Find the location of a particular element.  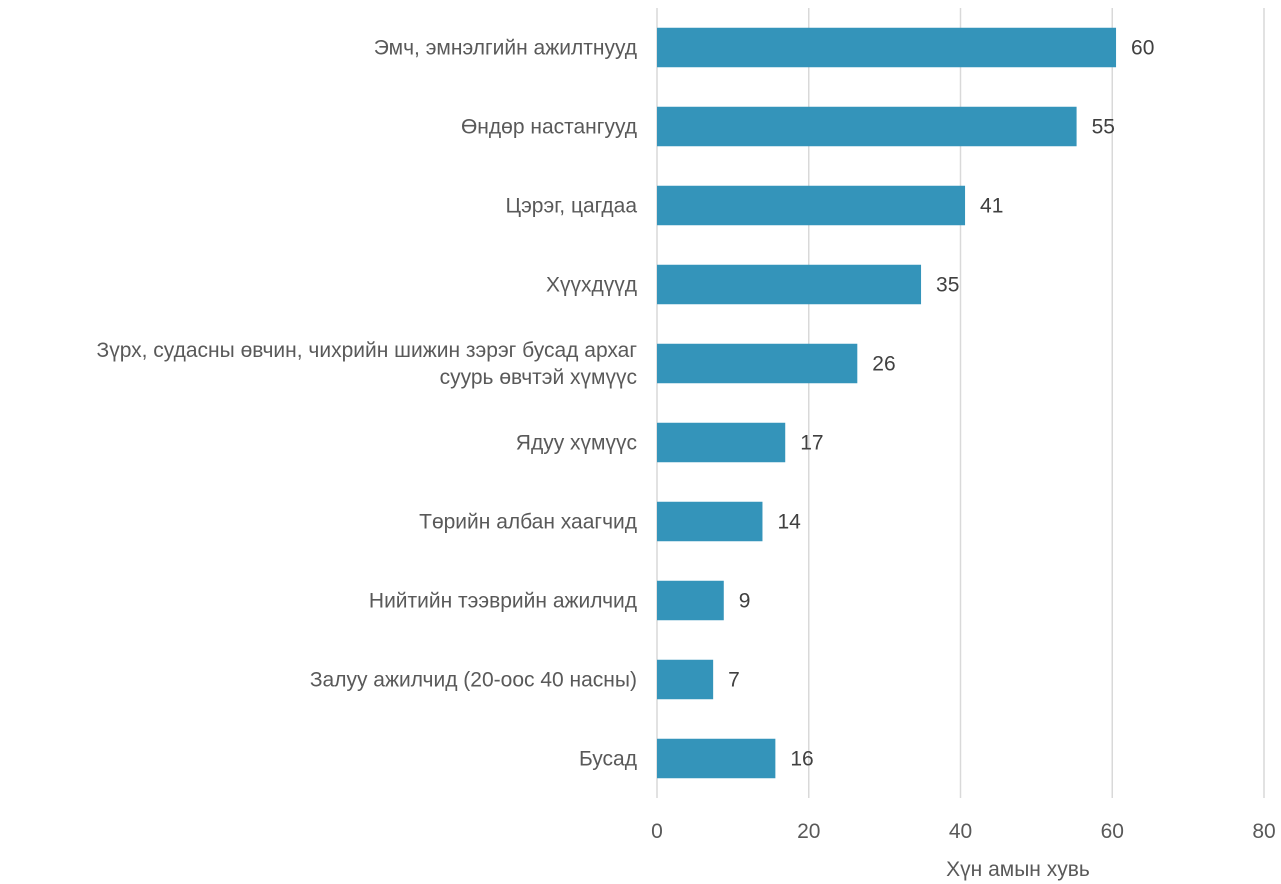

data-label-4: 26 is located at coordinates (883, 364).